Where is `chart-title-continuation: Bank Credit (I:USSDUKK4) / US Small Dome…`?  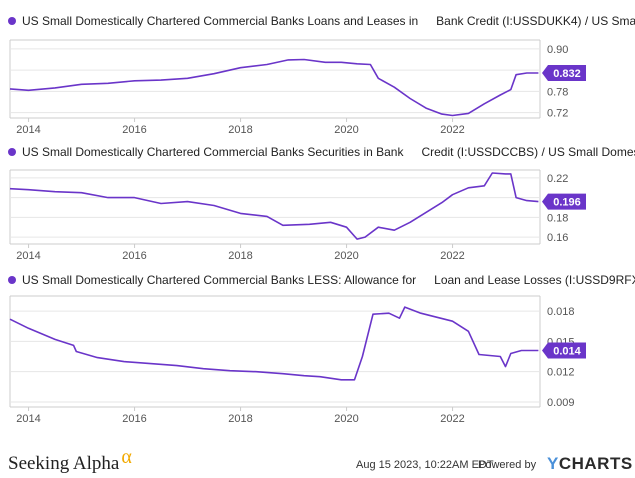 chart-title-continuation: Bank Credit (I:USSDUKK4) / US Small Dome… is located at coordinates (535, 21).